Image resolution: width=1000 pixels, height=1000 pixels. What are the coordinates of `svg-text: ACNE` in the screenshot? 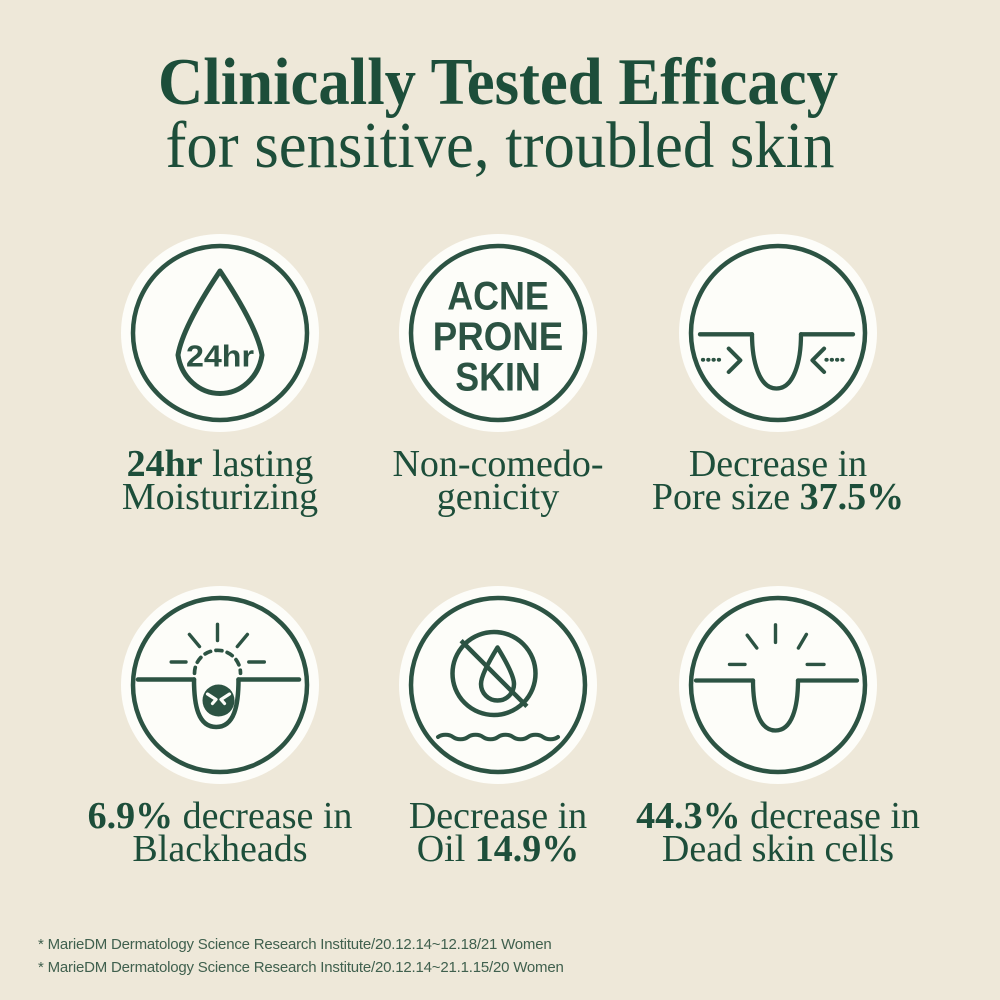 It's located at (498, 297).